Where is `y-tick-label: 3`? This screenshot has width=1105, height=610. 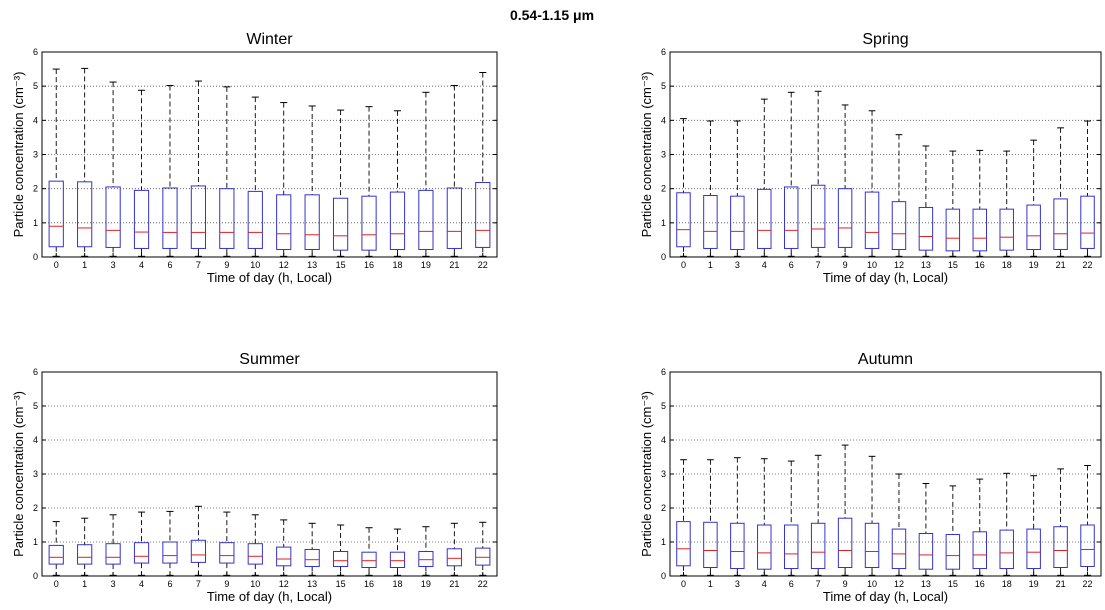
y-tick-label: 3 is located at coordinates (663, 474).